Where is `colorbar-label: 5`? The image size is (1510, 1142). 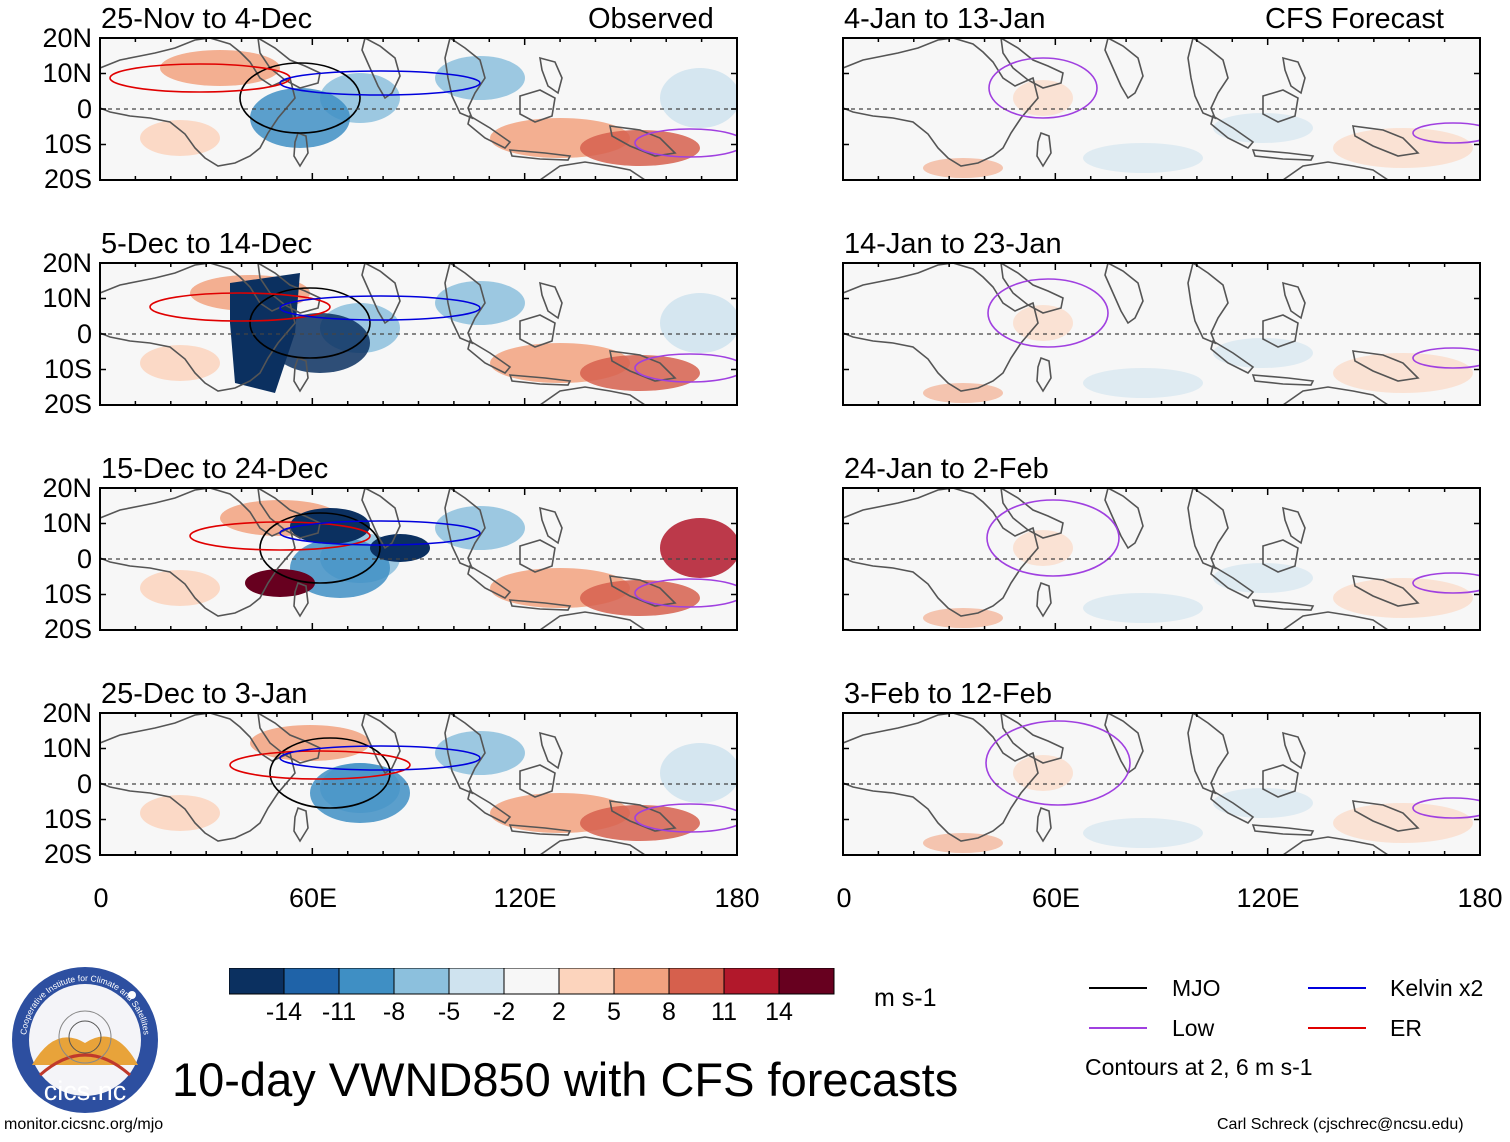
colorbar-label: 5 is located at coordinates (614, 1012).